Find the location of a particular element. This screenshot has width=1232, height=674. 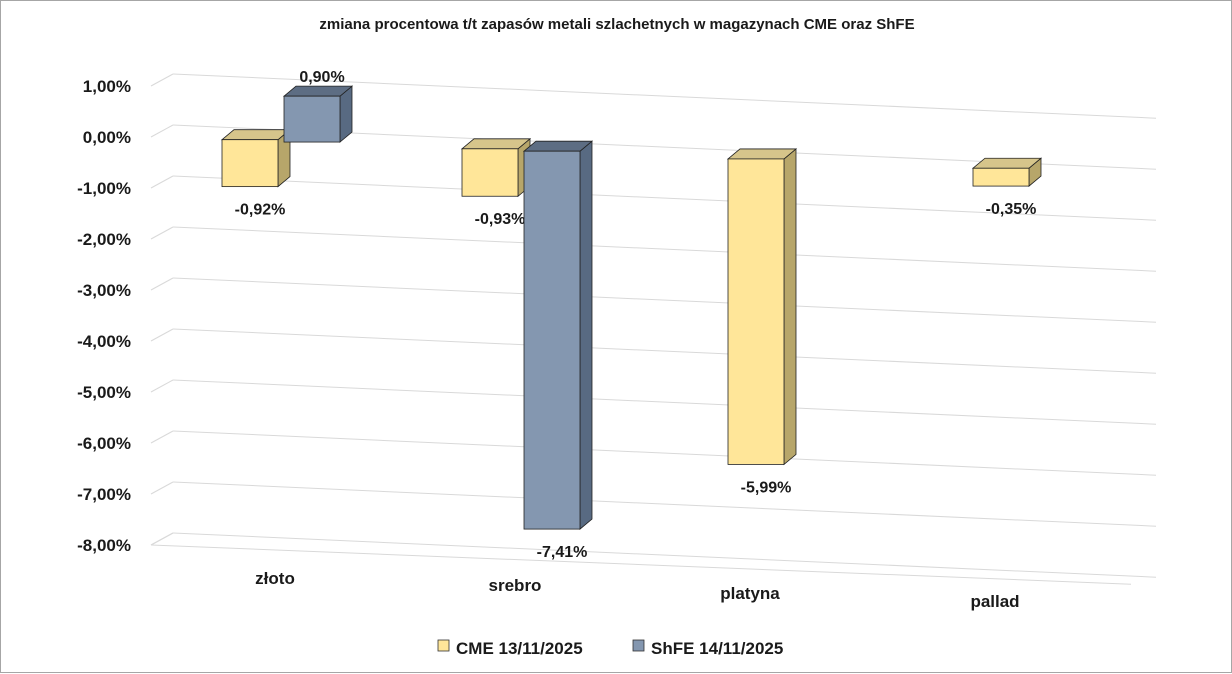

data-label: -0,93% is located at coordinates (500, 219).